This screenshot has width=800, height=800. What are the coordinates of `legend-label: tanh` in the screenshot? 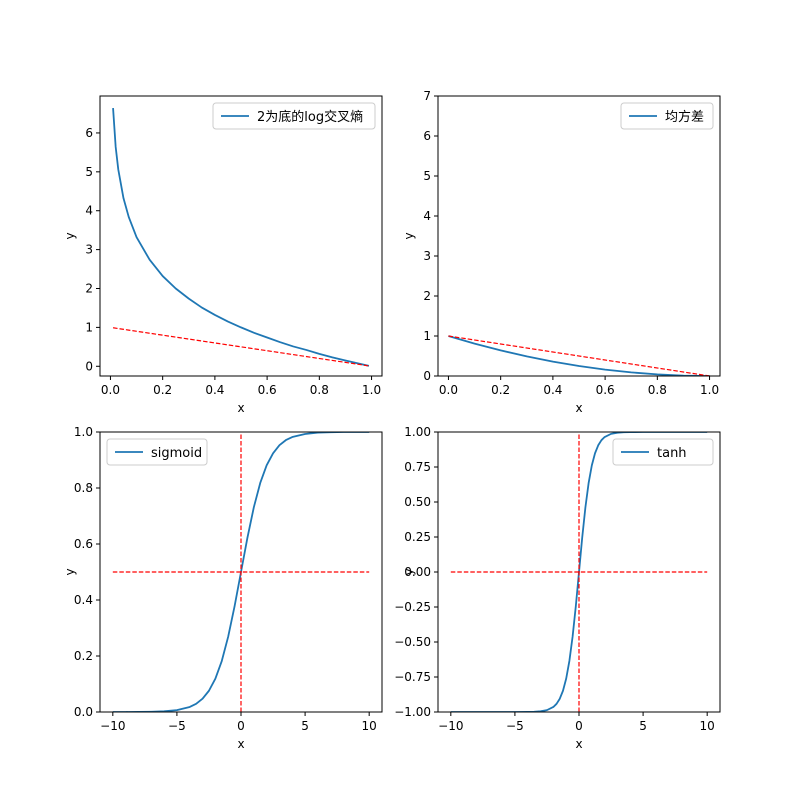 It's located at (672, 453).